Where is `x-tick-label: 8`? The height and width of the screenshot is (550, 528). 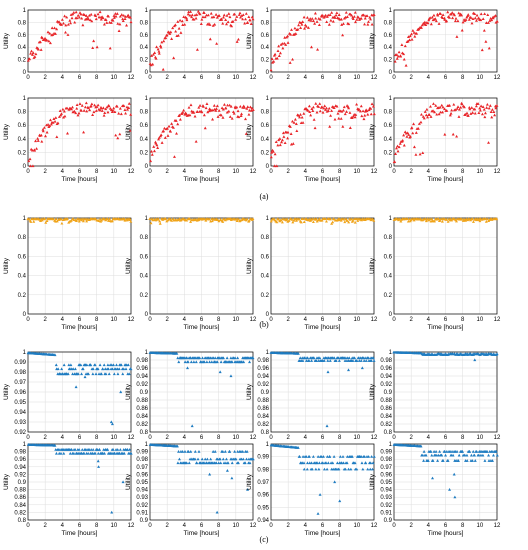
x-tick-label: 8 is located at coordinates (219, 438).